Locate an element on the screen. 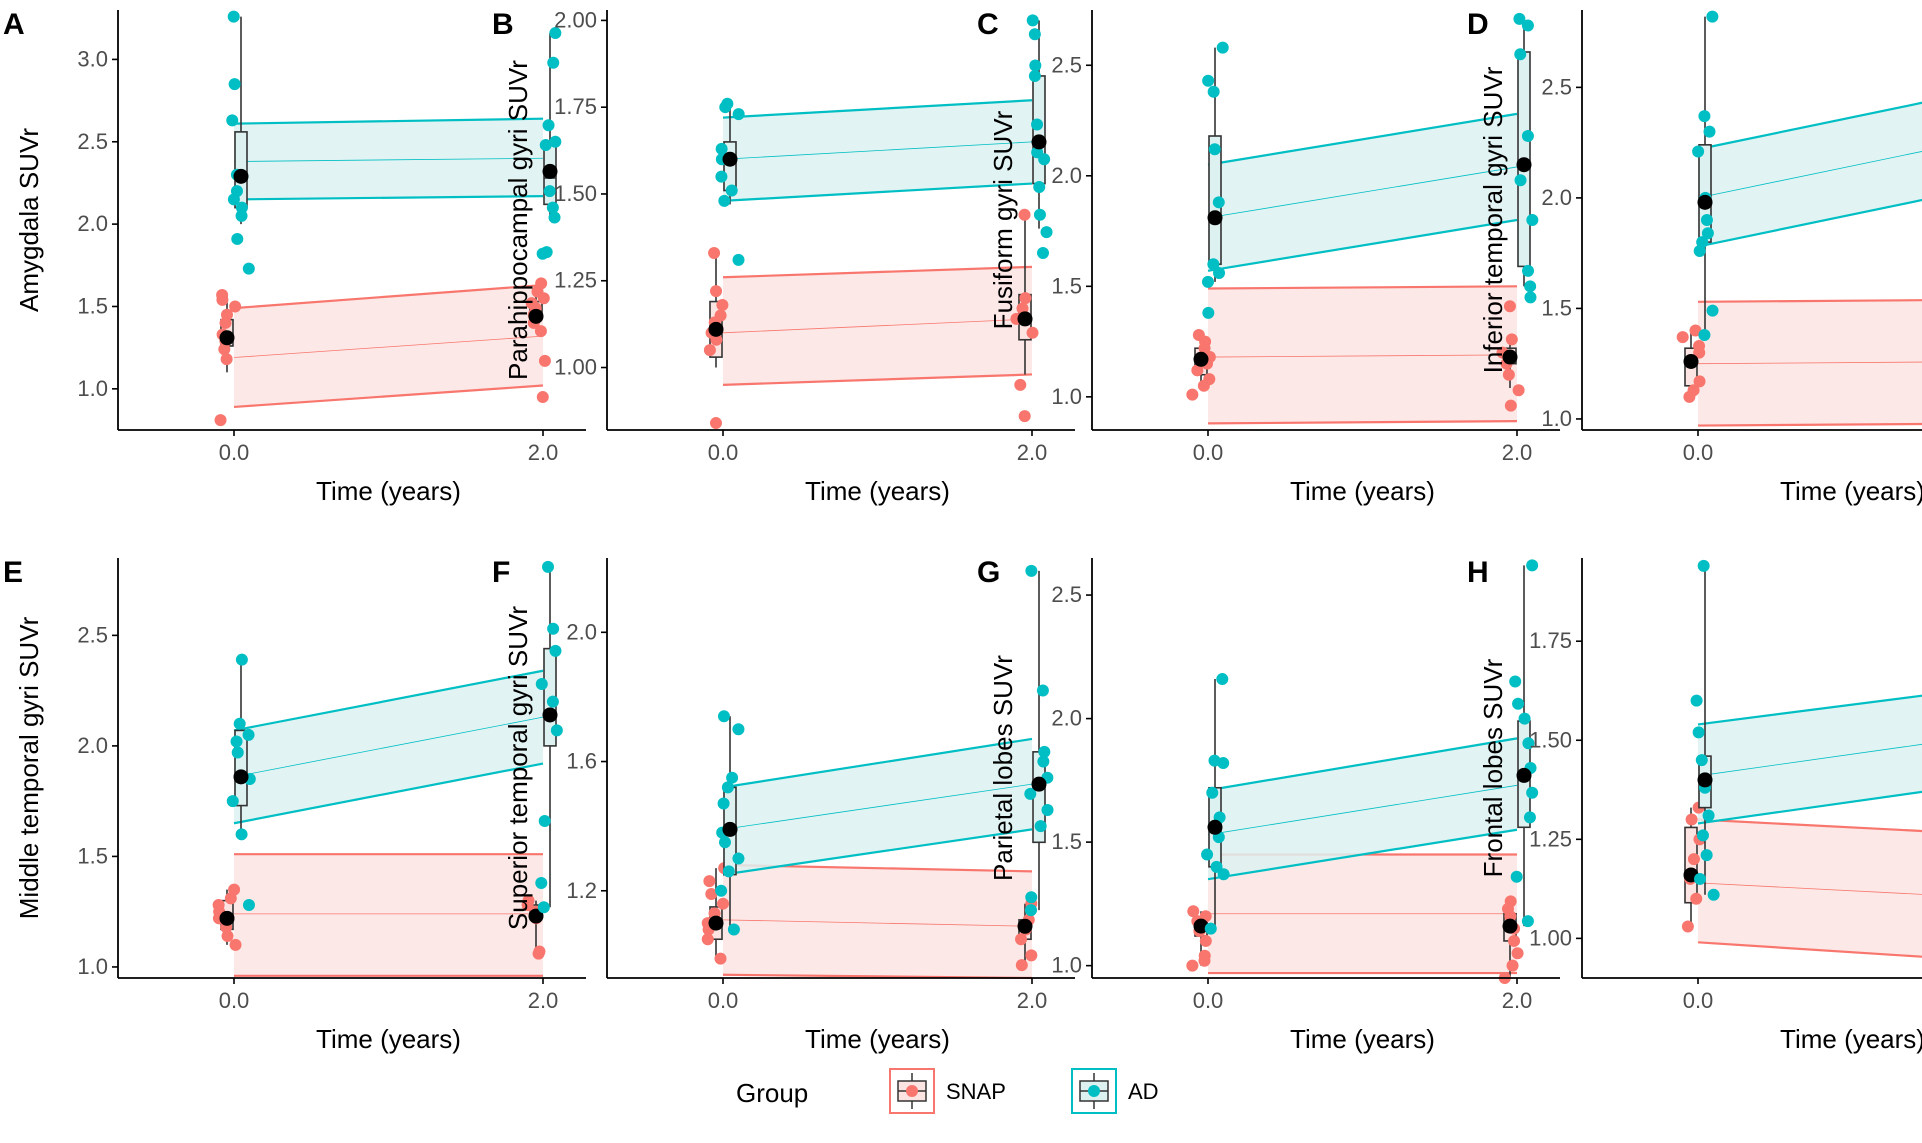  panel-letter-f: F is located at coordinates (501, 572).